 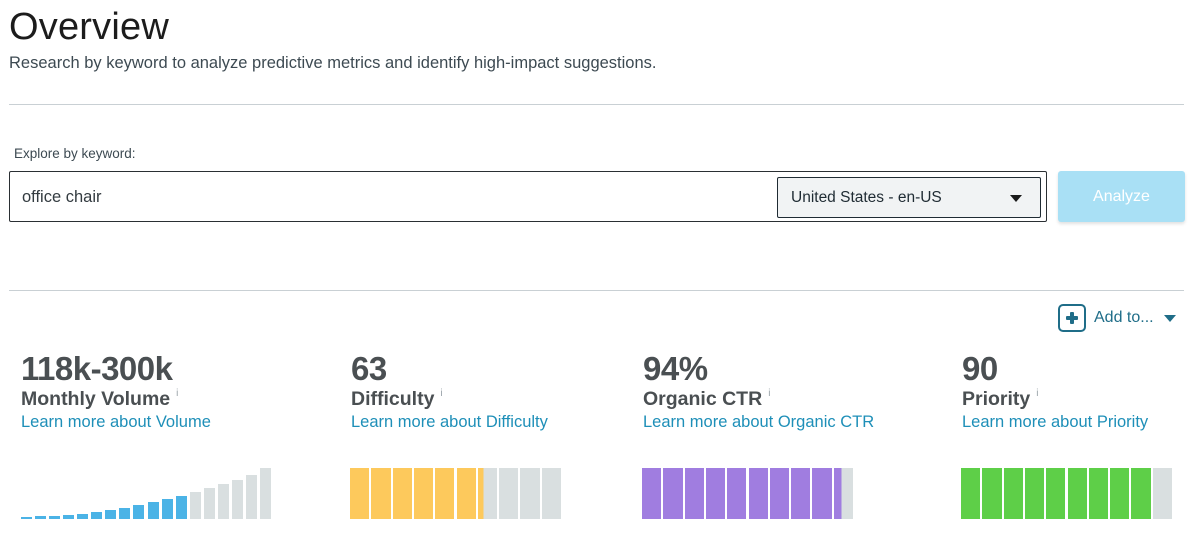 What do you see at coordinates (996, 399) in the screenshot?
I see `metric-label-text: Priority` at bounding box center [996, 399].